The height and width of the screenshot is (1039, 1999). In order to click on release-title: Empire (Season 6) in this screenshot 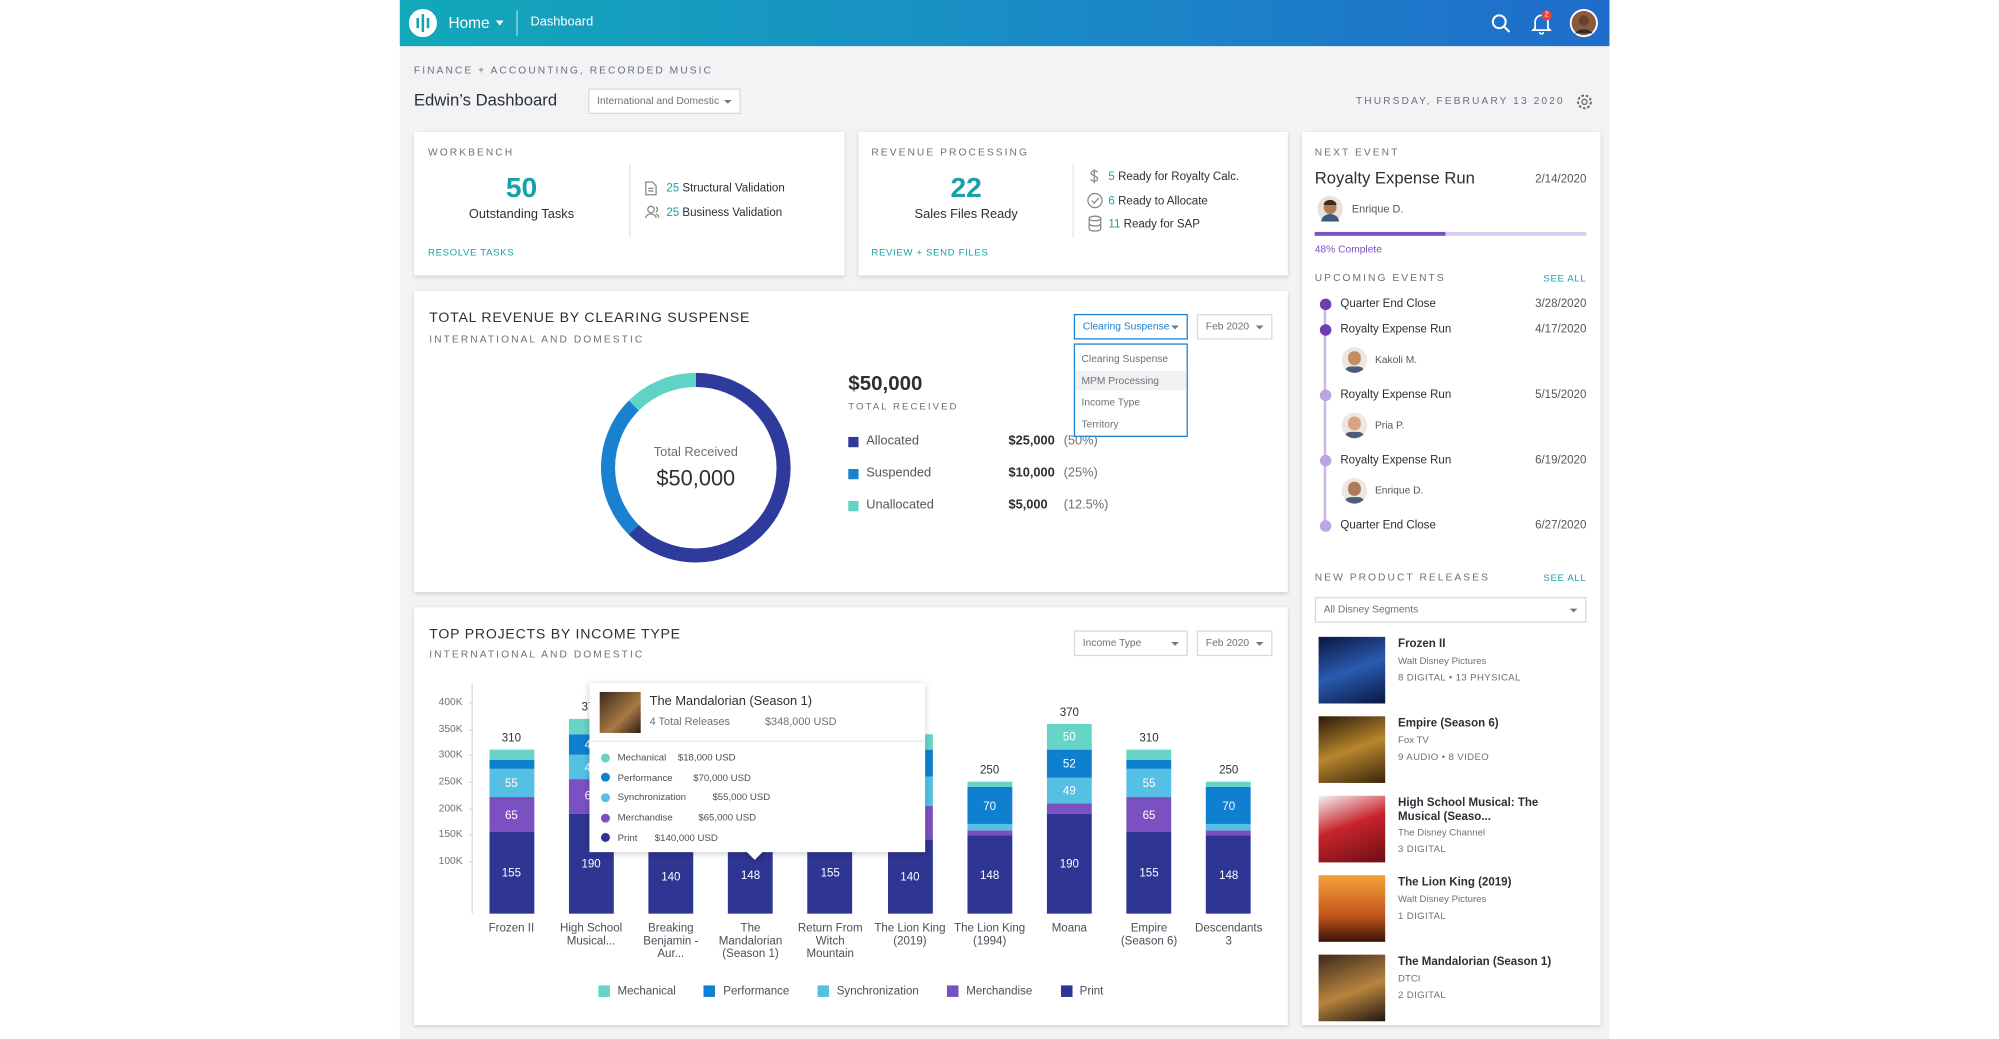, I will do `click(1448, 723)`.